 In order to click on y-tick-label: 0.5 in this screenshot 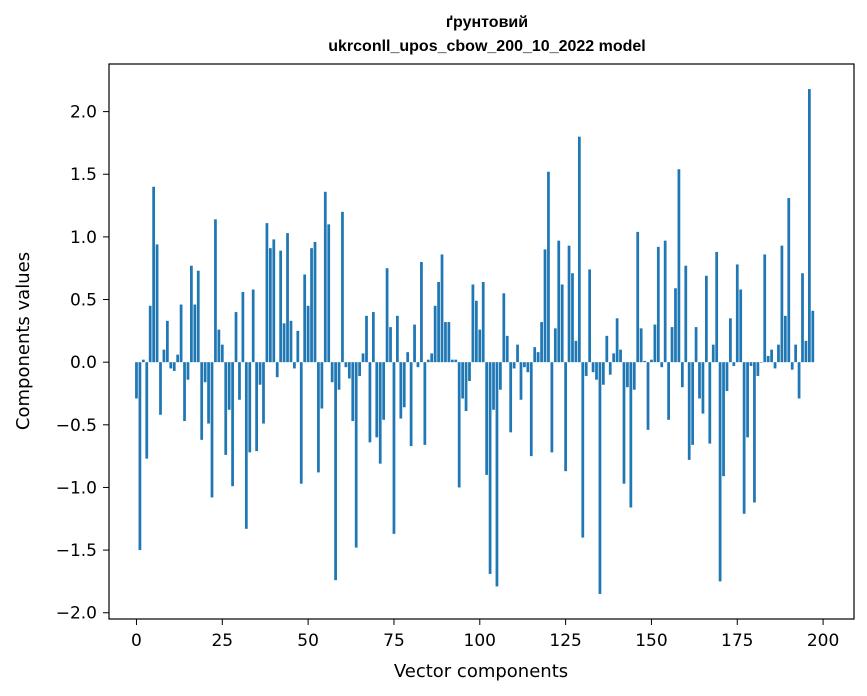, I will do `click(83, 301)`.